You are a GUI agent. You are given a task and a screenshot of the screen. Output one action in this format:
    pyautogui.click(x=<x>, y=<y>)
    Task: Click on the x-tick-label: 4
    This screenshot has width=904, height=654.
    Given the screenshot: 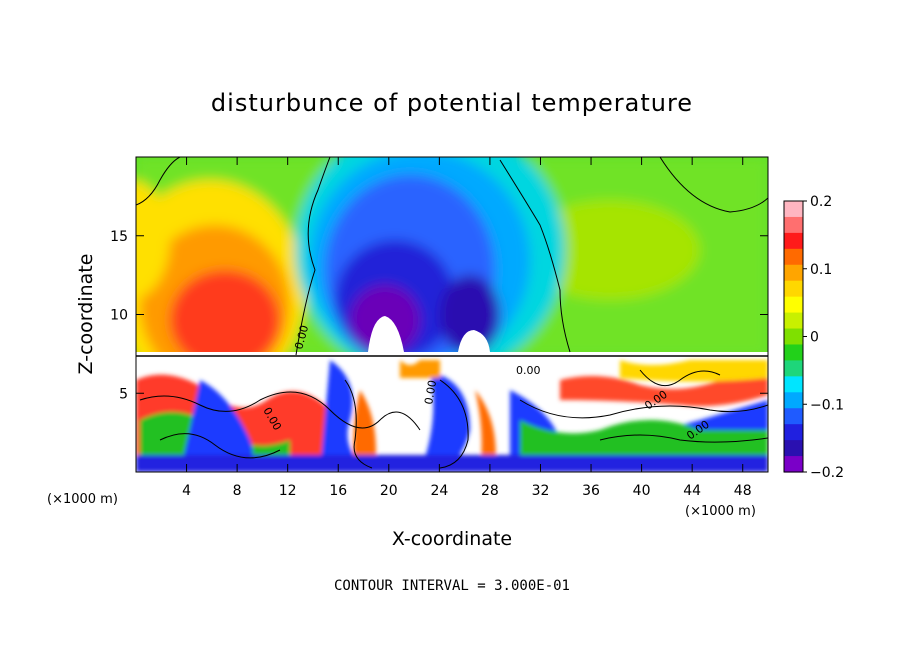 What is the action you would take?
    pyautogui.click(x=186, y=491)
    